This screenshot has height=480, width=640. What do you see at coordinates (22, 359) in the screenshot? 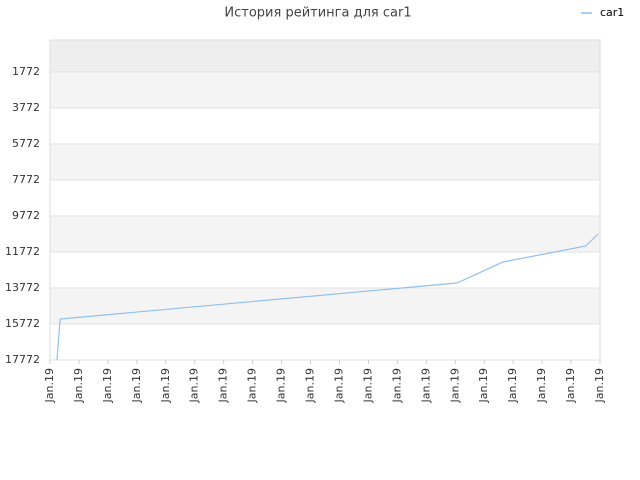
I see `y-tick-label: 17772` at bounding box center [22, 359].